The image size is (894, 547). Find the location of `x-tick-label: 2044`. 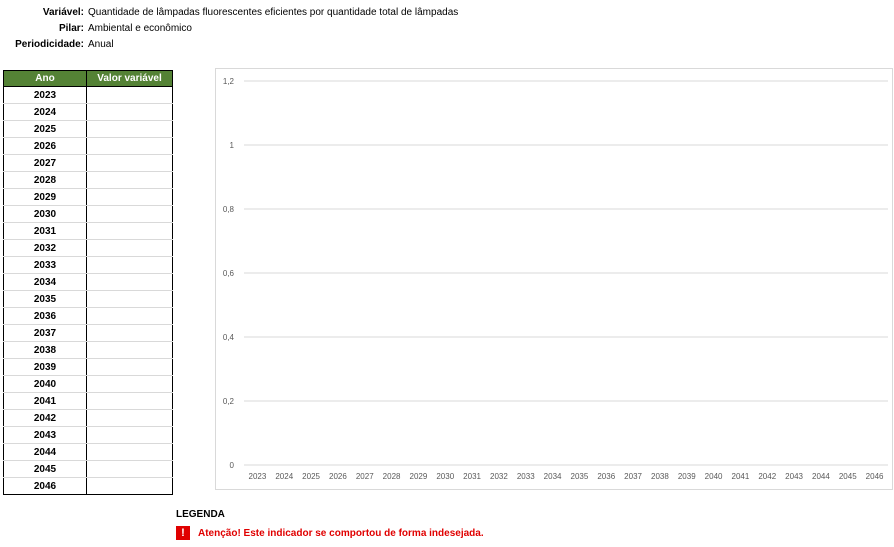

x-tick-label: 2044 is located at coordinates (821, 476).